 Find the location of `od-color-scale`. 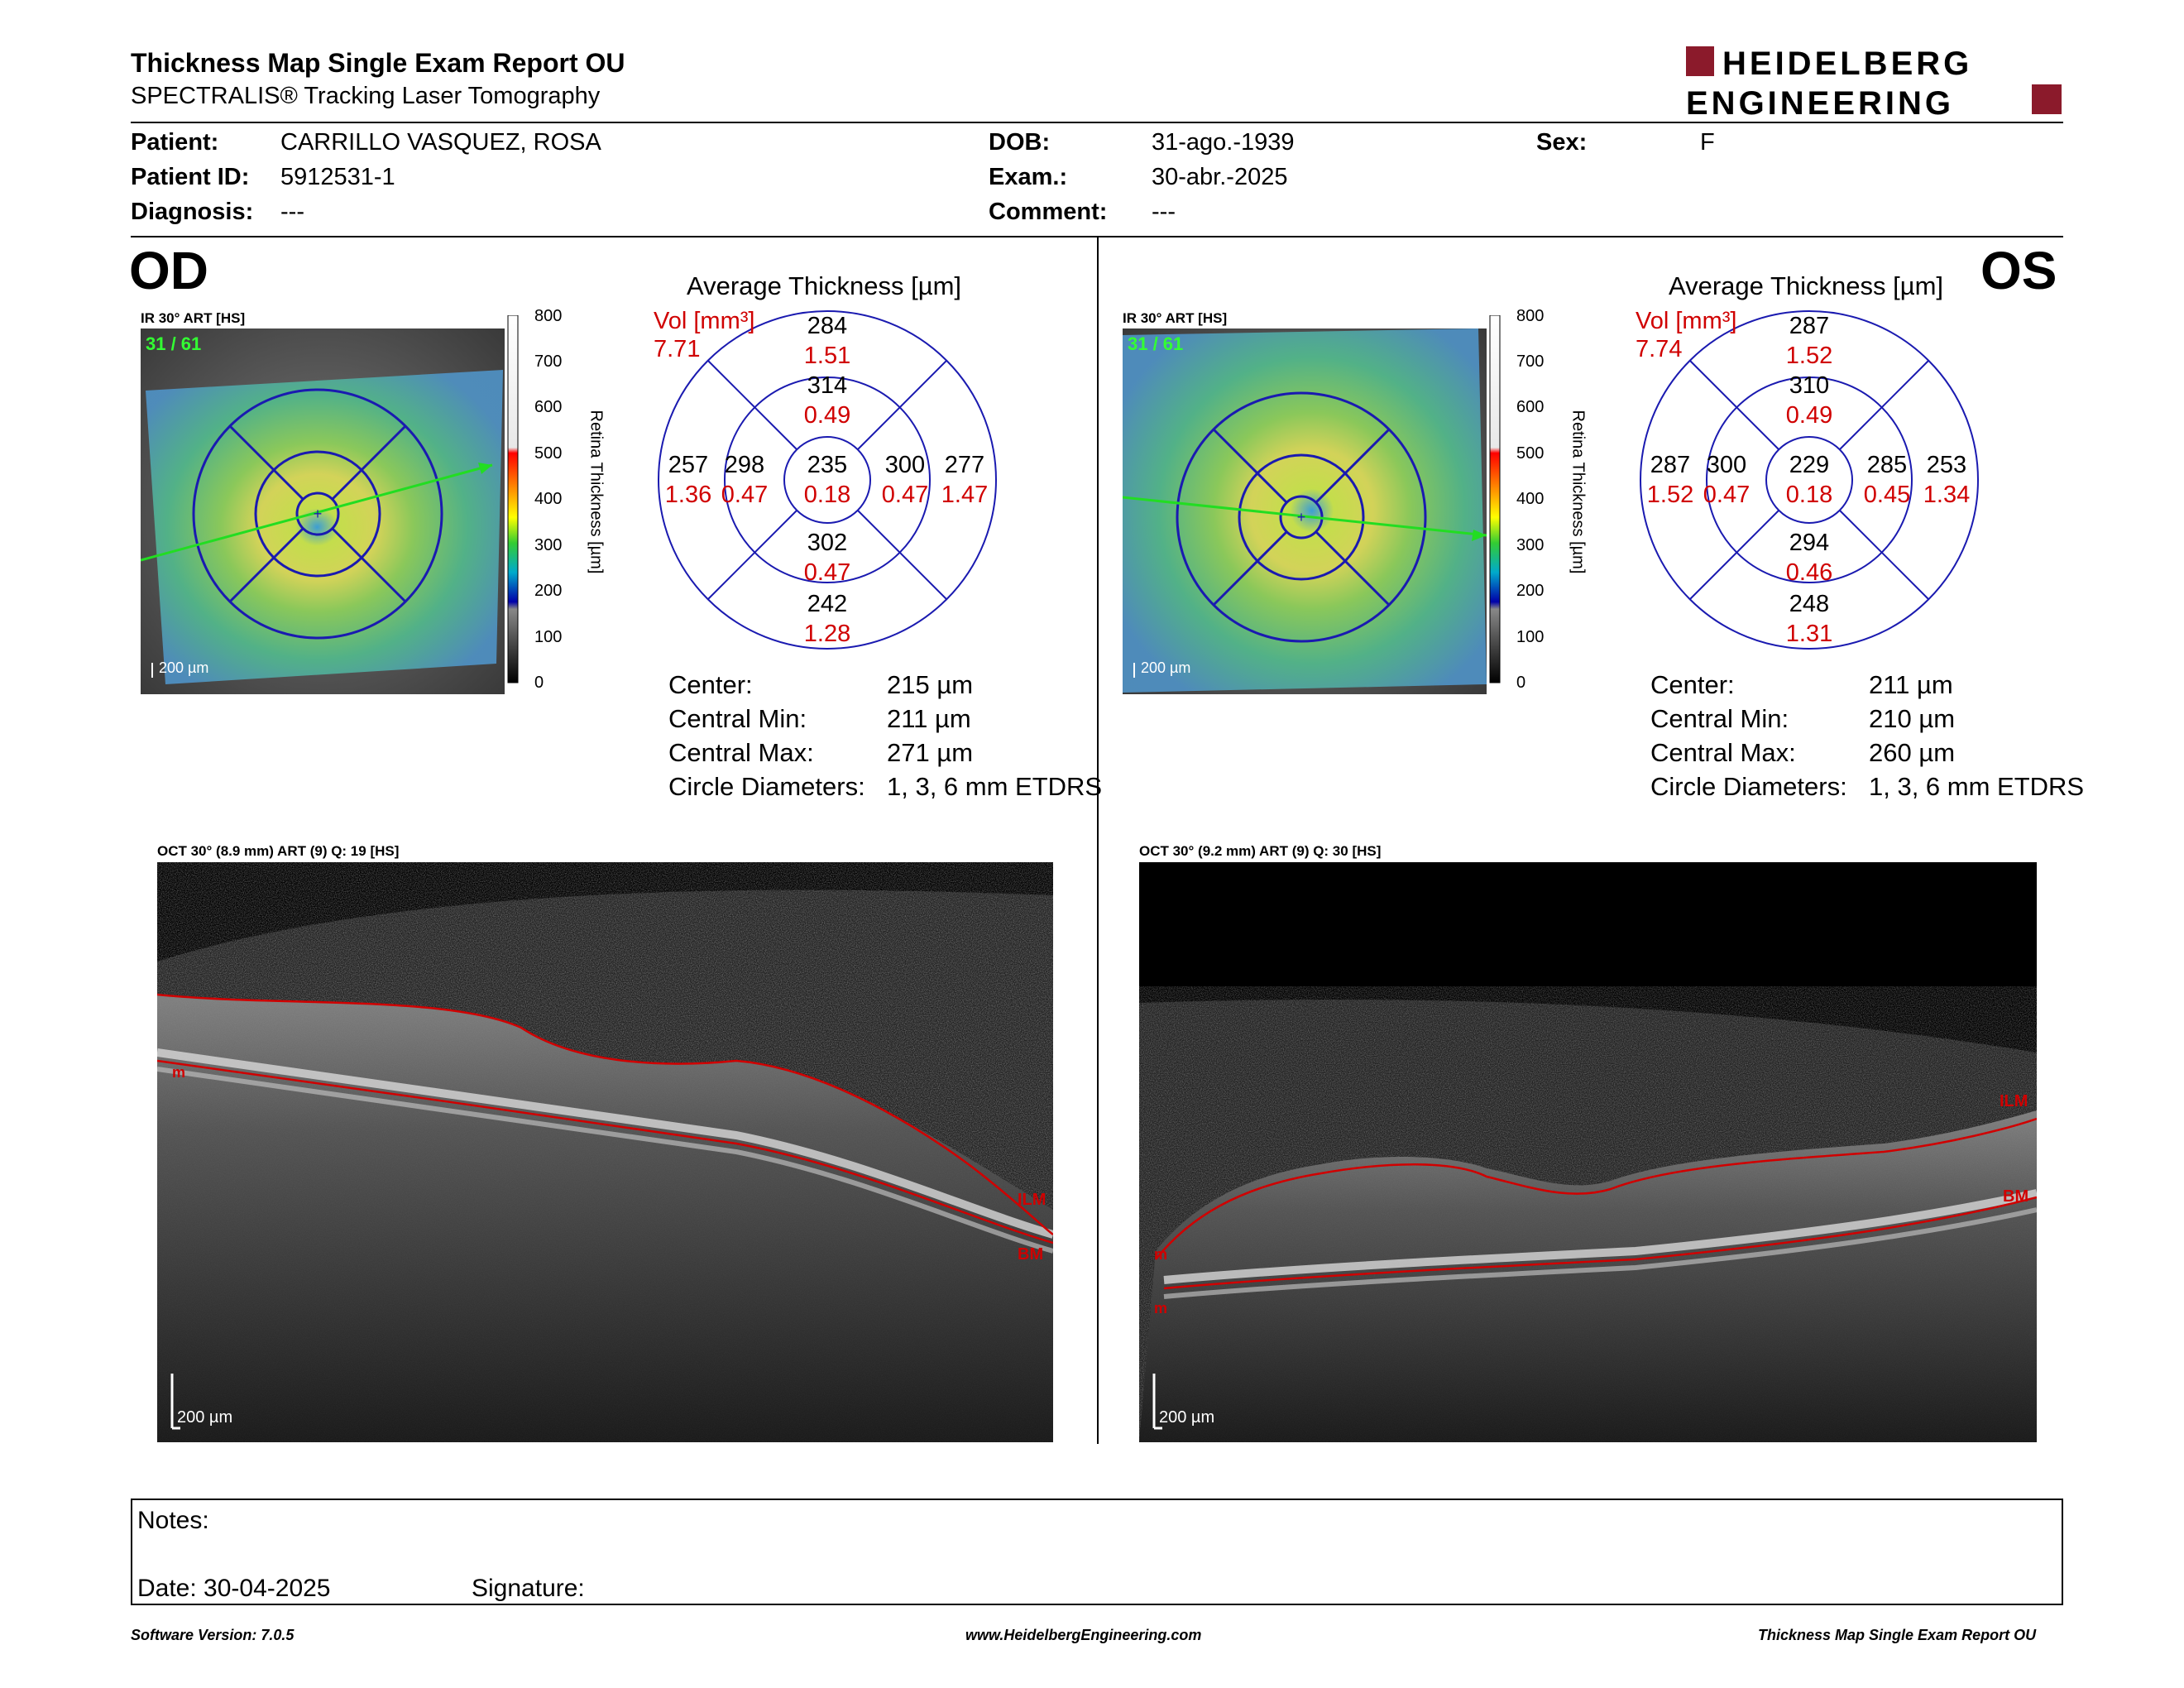

od-color-scale is located at coordinates (554, 505).